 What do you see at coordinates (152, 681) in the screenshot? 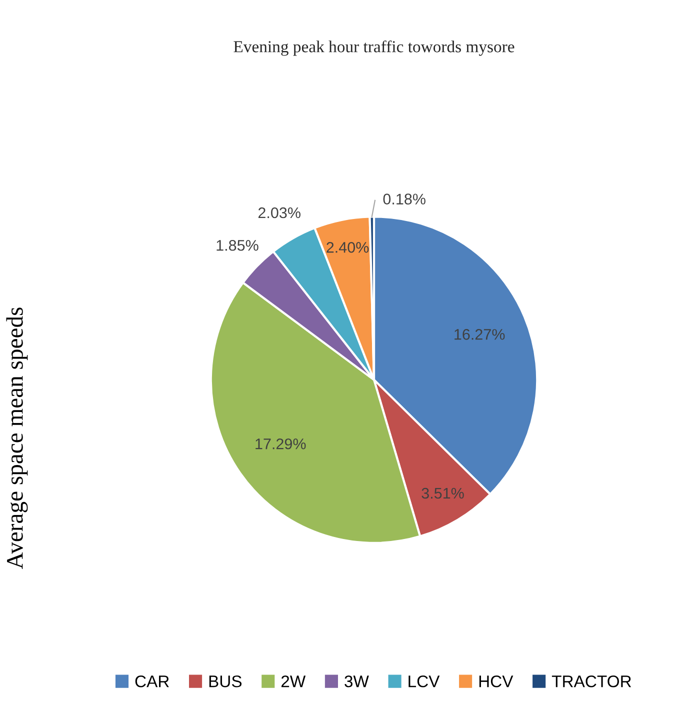
I see `legend-label: CAR` at bounding box center [152, 681].